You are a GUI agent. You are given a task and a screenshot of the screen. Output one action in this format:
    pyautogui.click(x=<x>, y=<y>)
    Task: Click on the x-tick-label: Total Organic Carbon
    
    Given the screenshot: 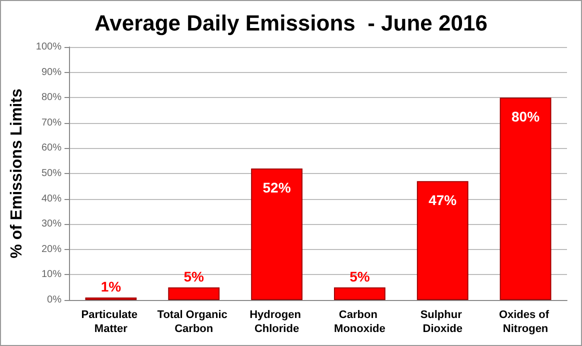 What is the action you would take?
    pyautogui.click(x=193, y=322)
    